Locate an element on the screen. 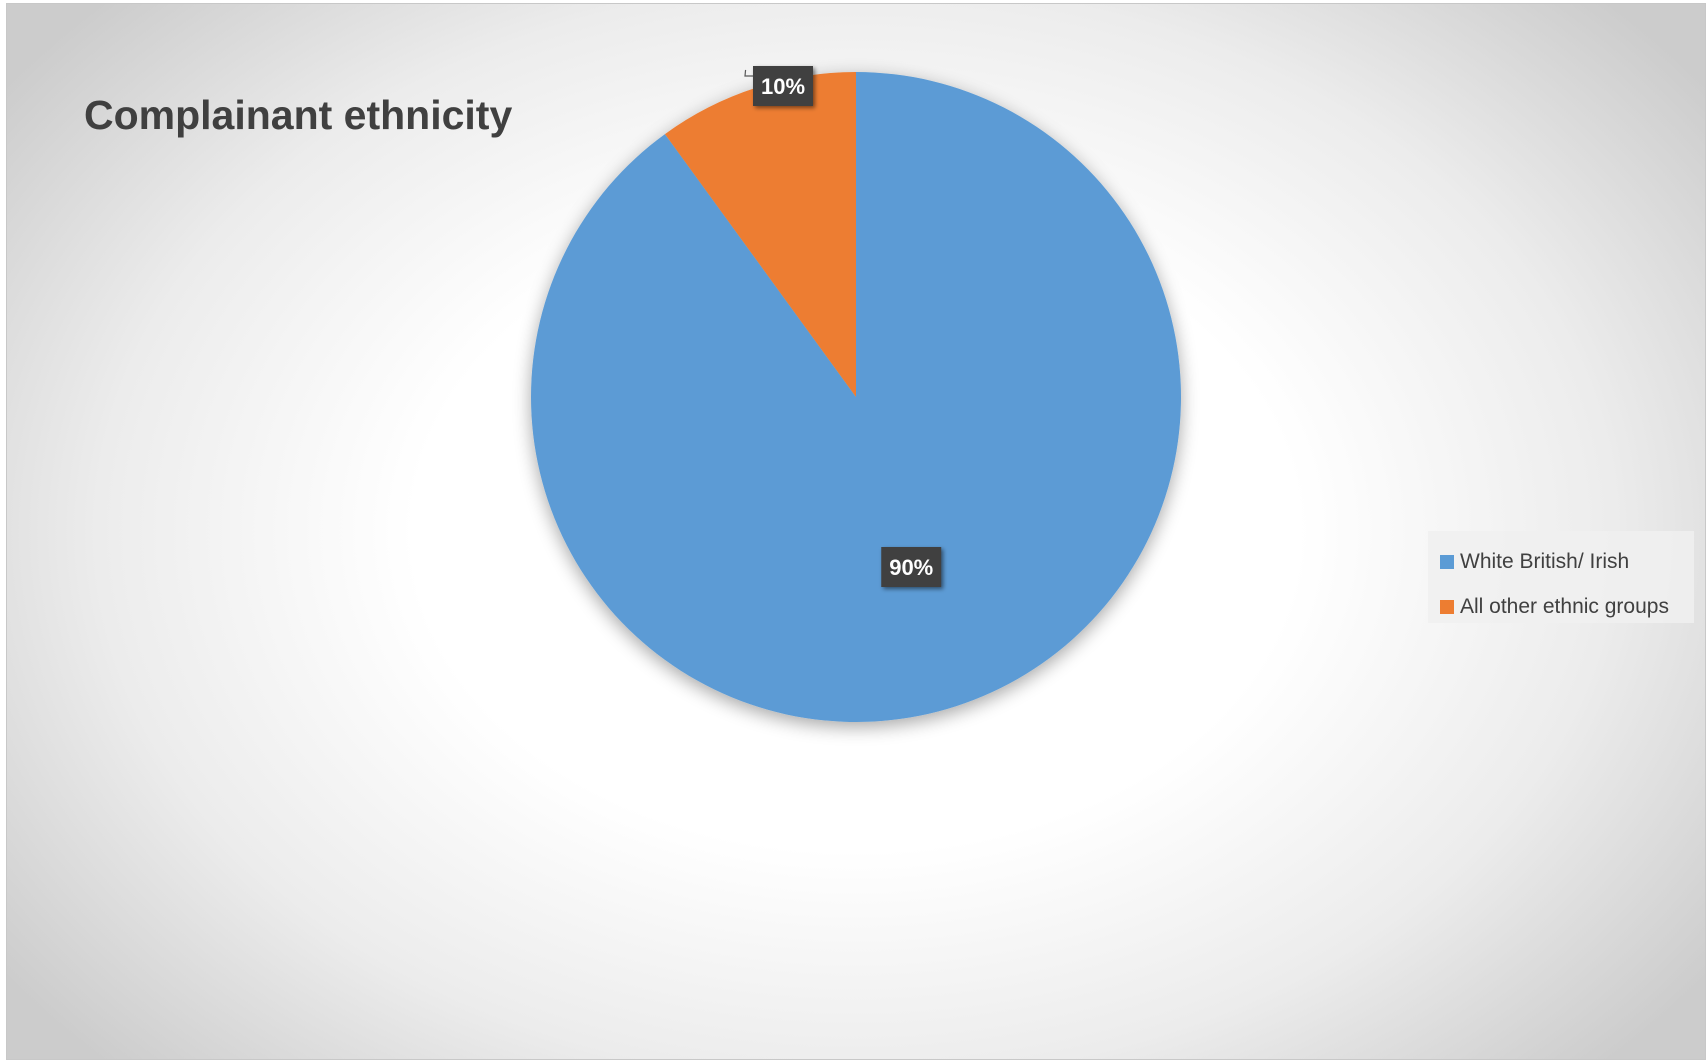 The height and width of the screenshot is (1062, 1708). legend-label-white-british-irish: White British/ Irish is located at coordinates (1545, 561).